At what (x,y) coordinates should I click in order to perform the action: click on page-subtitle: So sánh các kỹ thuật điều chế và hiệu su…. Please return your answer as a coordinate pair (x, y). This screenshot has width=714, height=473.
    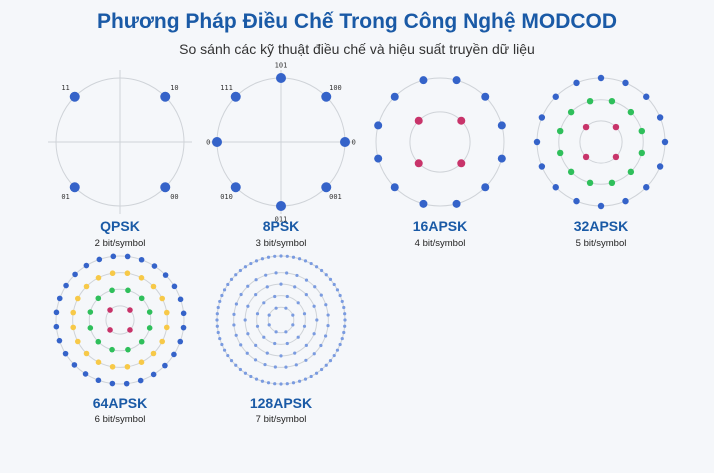
    Looking at the image, I should click on (357, 49).